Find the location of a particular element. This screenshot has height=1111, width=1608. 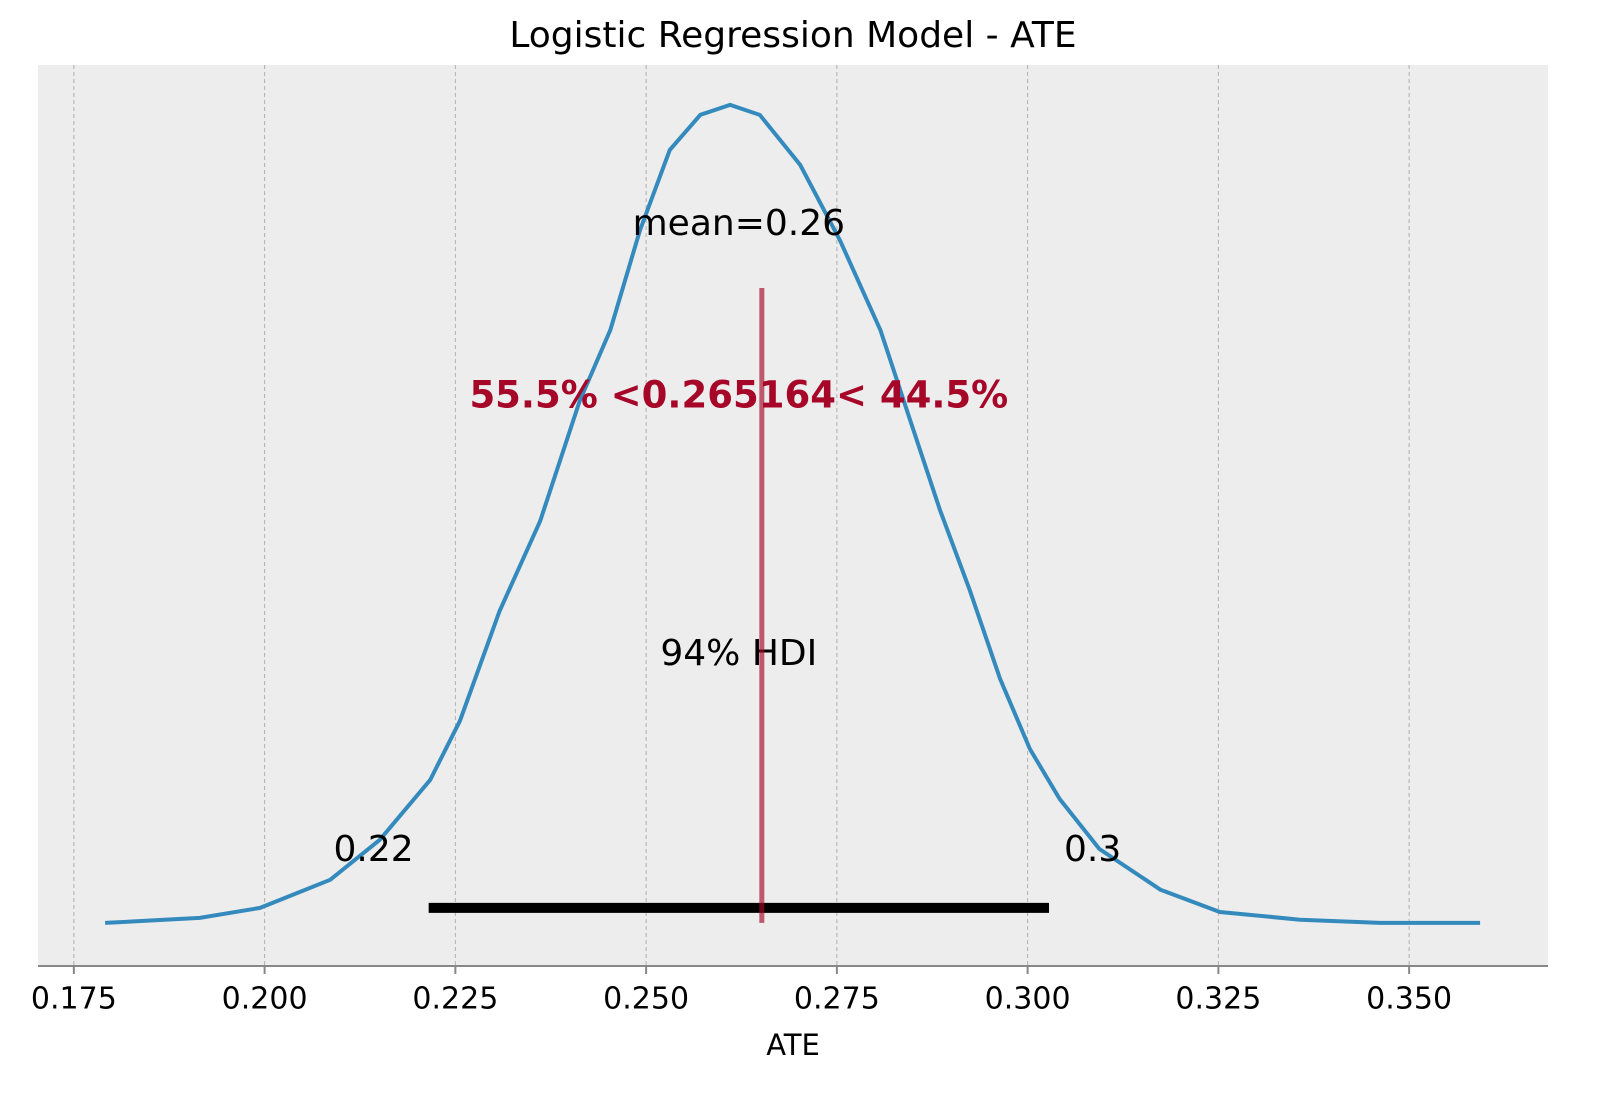

hdi-lower-label: 0.22 is located at coordinates (374, 849).